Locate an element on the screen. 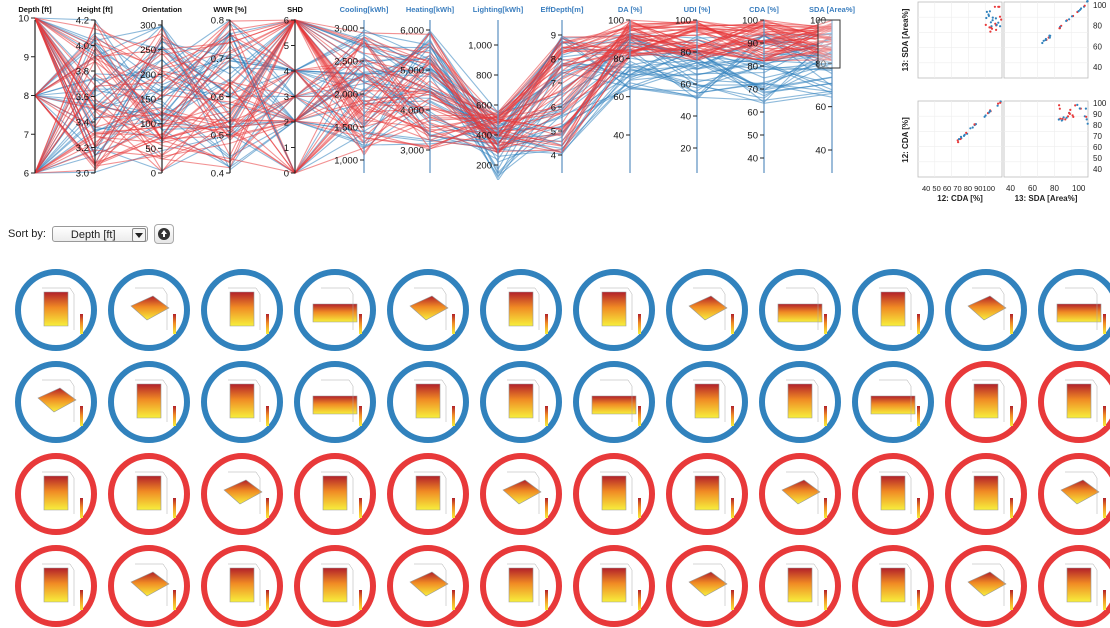  pcp-axis: Depth [ft]10 9 8 7 6 is located at coordinates (35, 92).